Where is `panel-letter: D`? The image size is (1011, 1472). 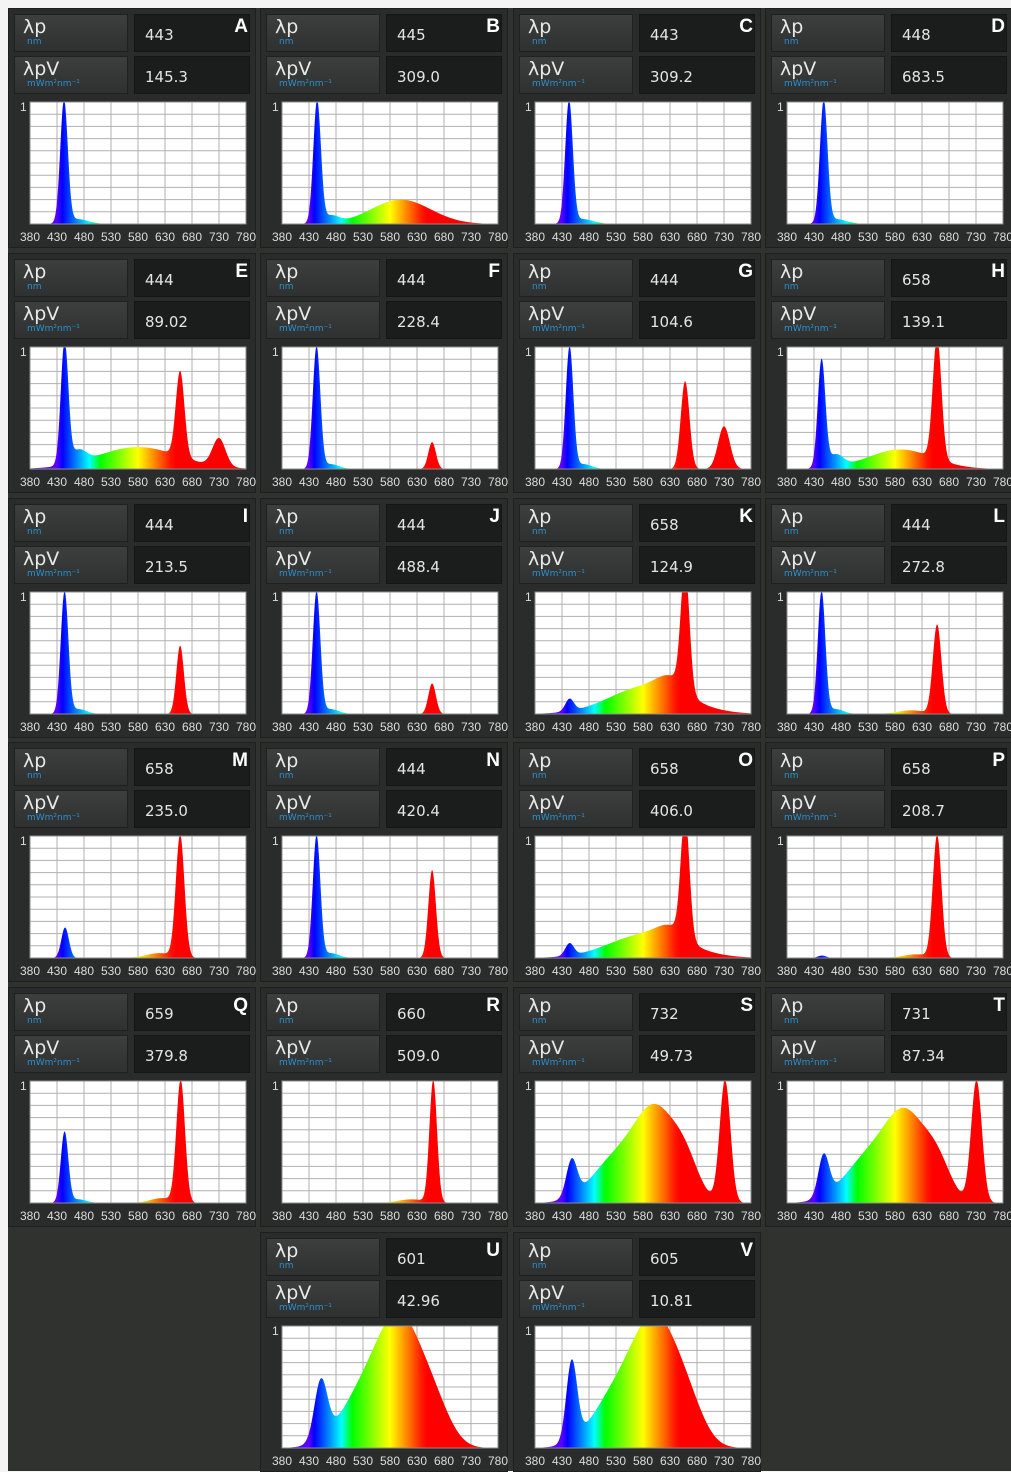 panel-letter: D is located at coordinates (998, 26).